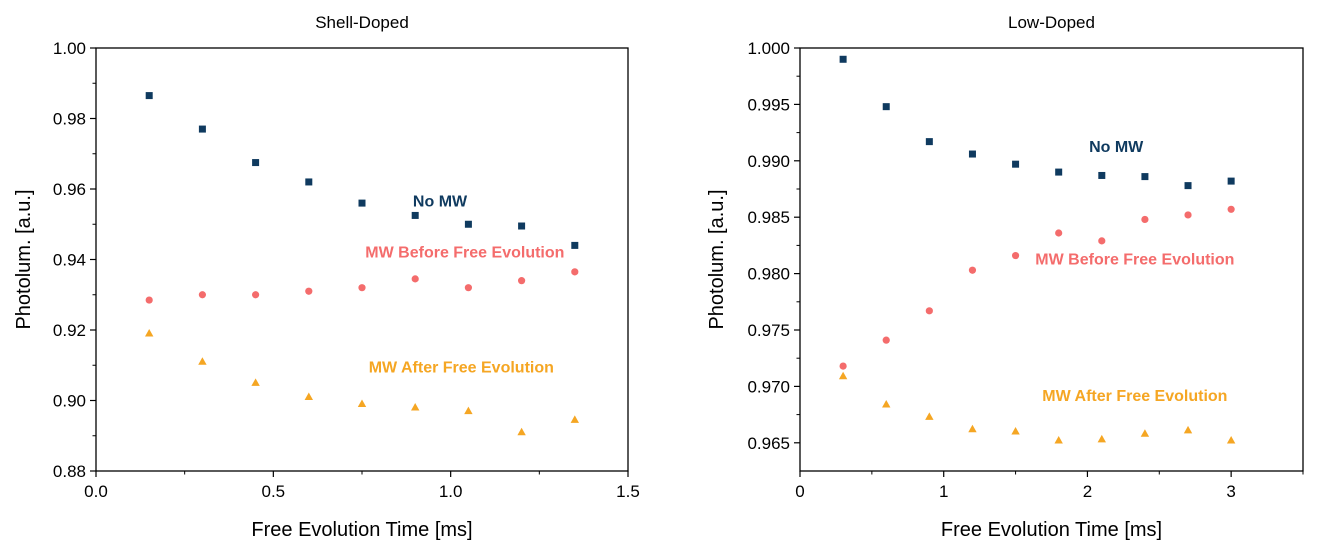 The width and height of the screenshot is (1319, 544). I want to click on y-tick-label: 0.90, so click(69, 401).